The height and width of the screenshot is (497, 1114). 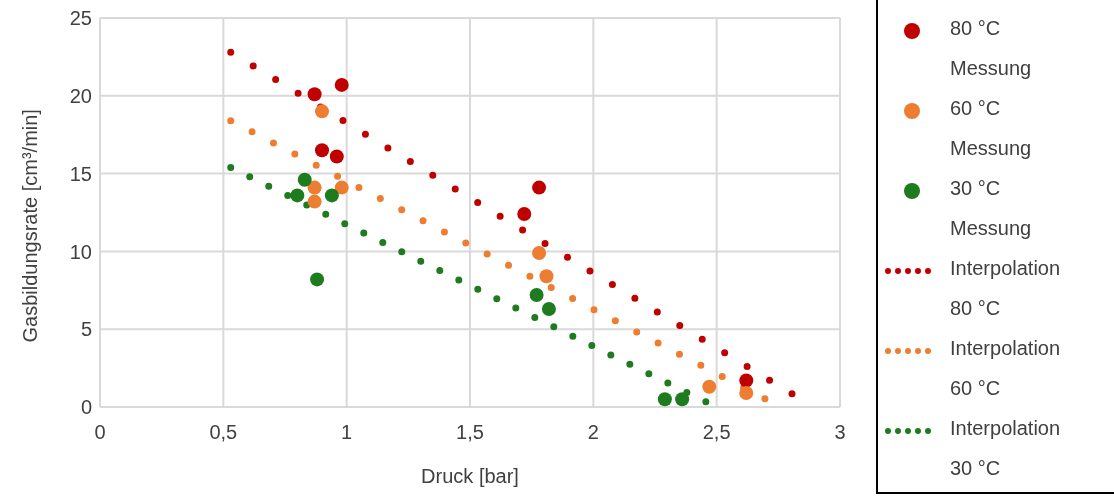 What do you see at coordinates (223, 432) in the screenshot?
I see `x-tick-label: 0,5` at bounding box center [223, 432].